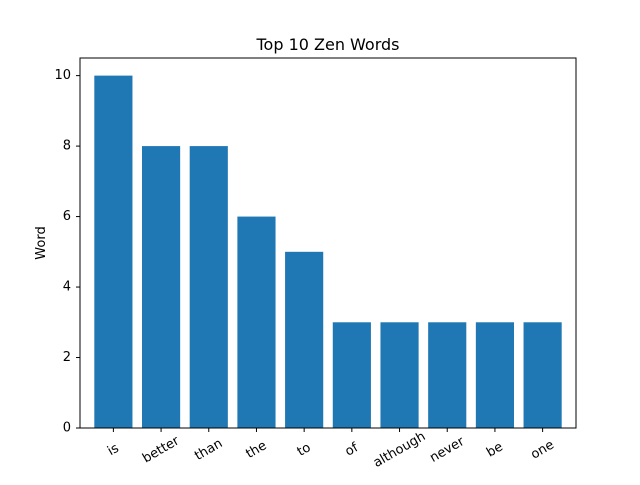 This screenshot has height=485, width=640. Describe the element at coordinates (399, 450) in the screenshot. I see `x-tick-label: although` at that location.